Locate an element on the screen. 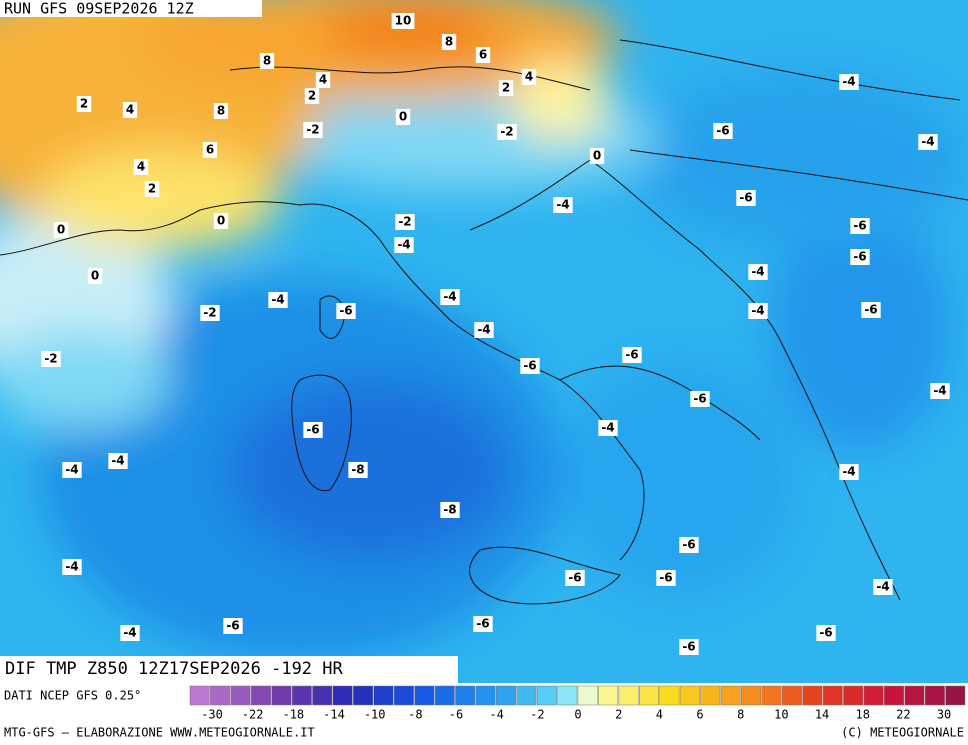 This screenshot has height=745, width=968. colorbar-label: -18 is located at coordinates (293, 715).